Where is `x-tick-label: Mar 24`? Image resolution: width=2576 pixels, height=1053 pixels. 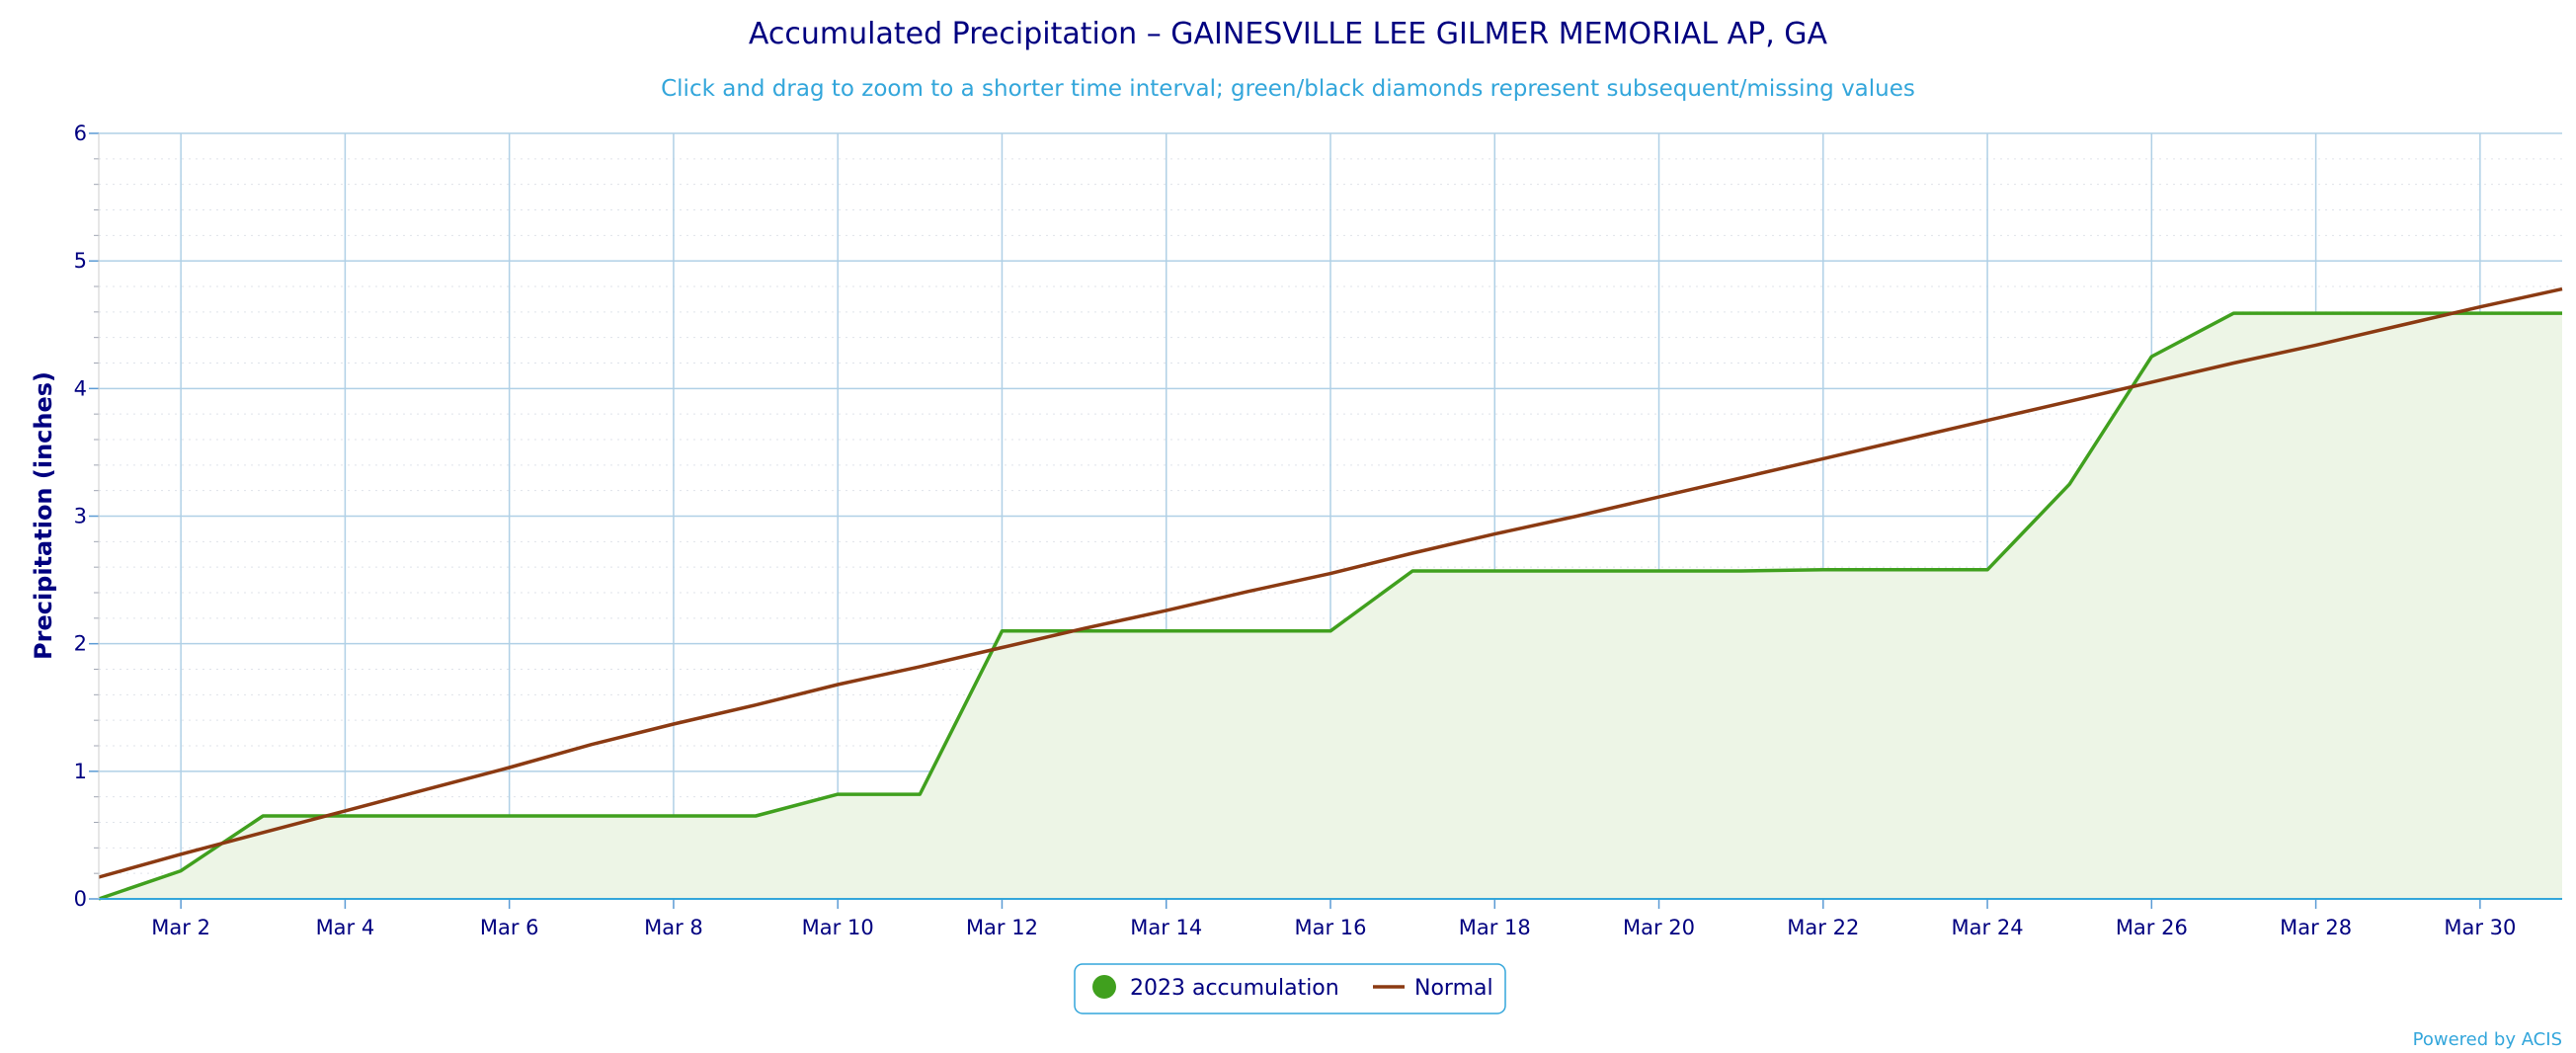 x-tick-label: Mar 24 is located at coordinates (1988, 928).